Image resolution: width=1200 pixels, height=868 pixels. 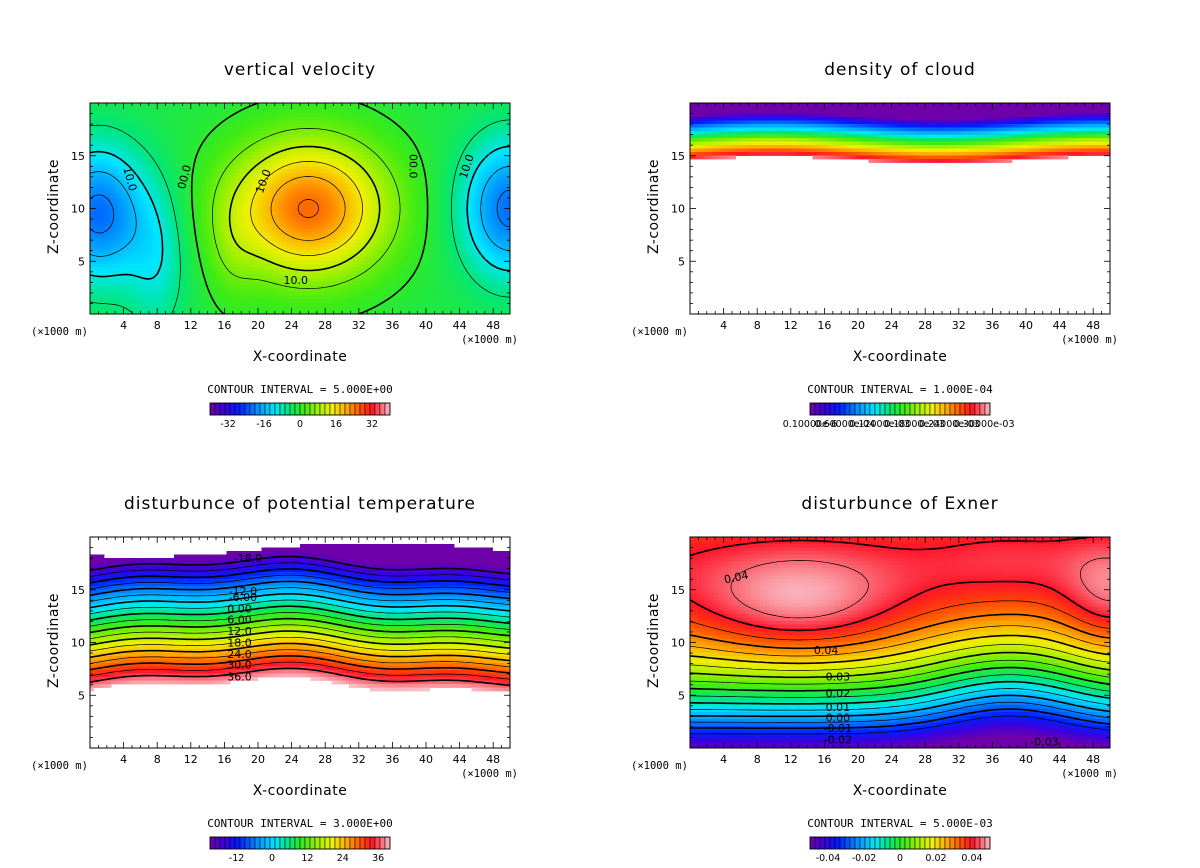 What do you see at coordinates (949, 424) in the screenshot?
I see `colorbar-label: 0.24000e-03` at bounding box center [949, 424].